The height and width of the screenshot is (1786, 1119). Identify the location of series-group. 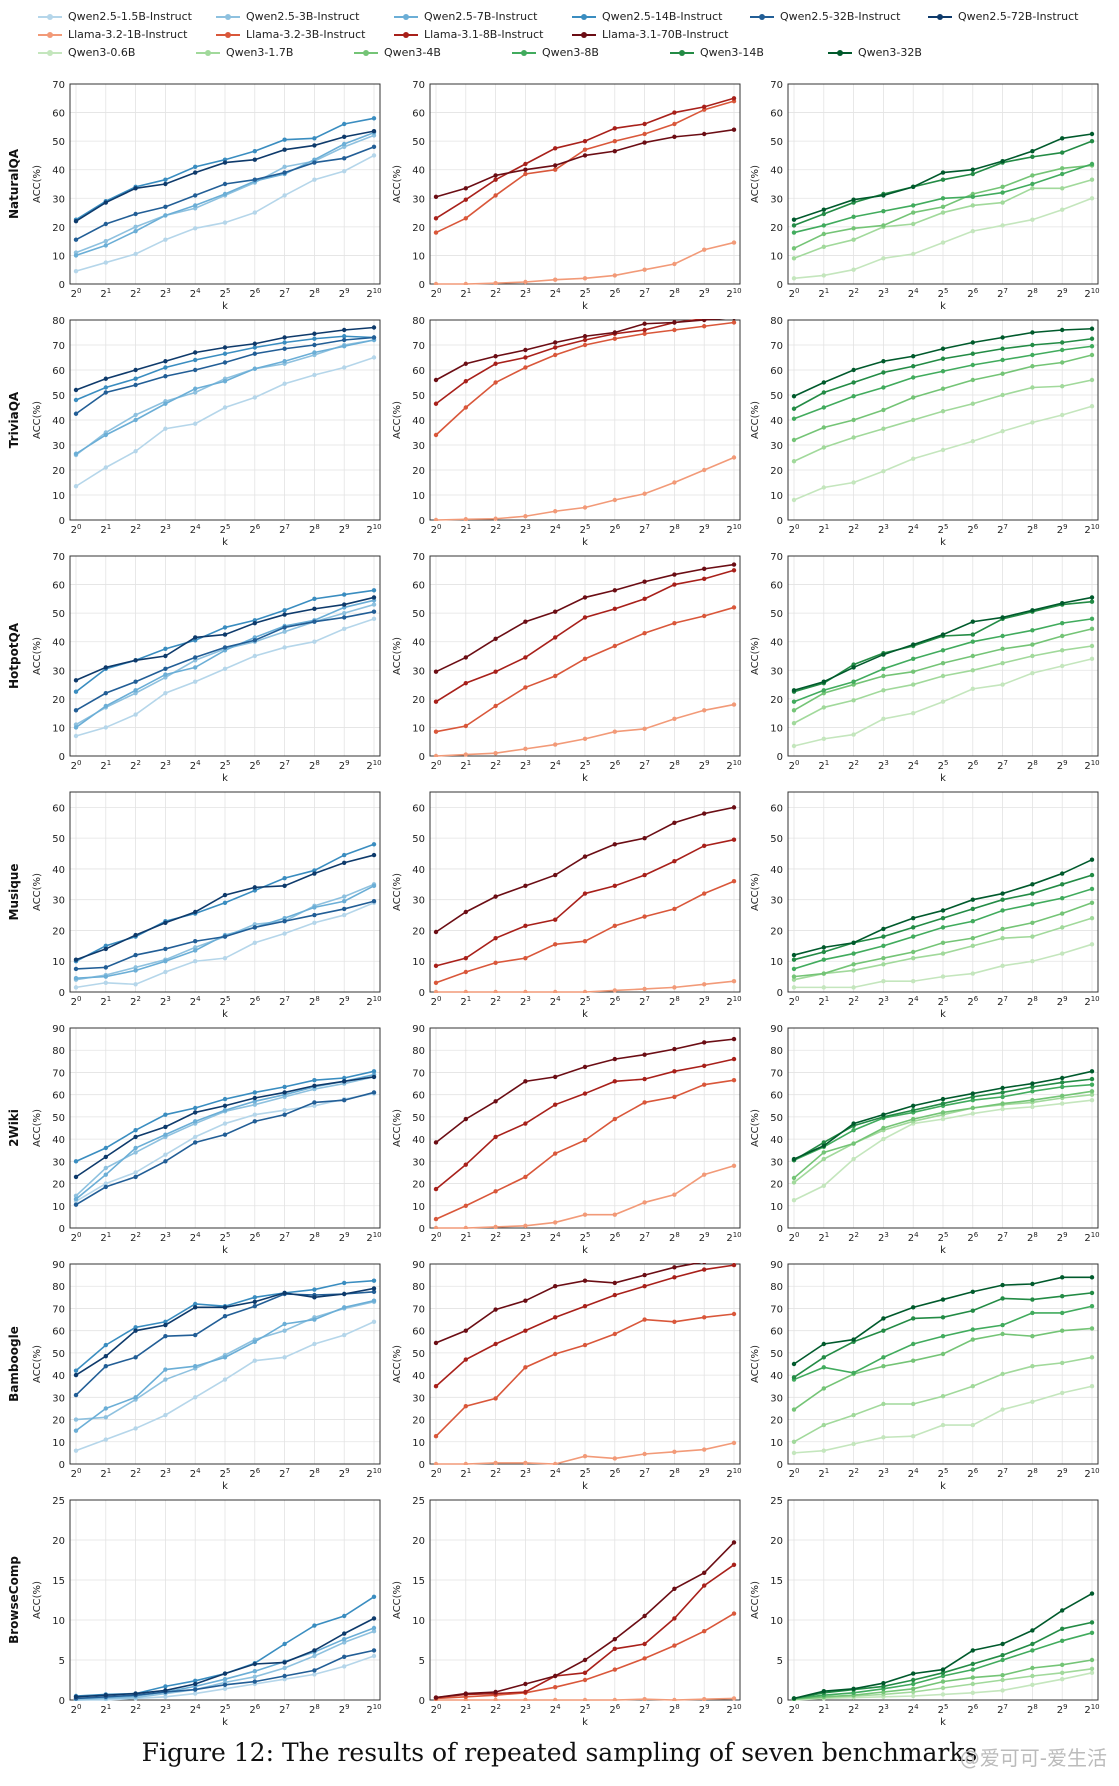
(943, 1365).